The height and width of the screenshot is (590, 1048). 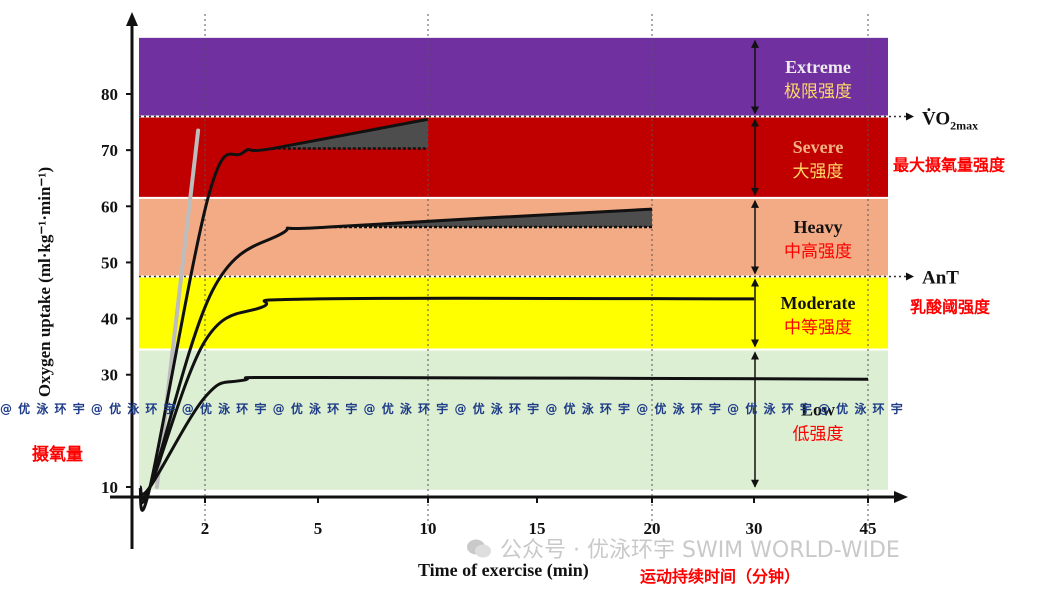 I want to click on x-axis-title: Time of exercise (min), so click(x=503, y=570).